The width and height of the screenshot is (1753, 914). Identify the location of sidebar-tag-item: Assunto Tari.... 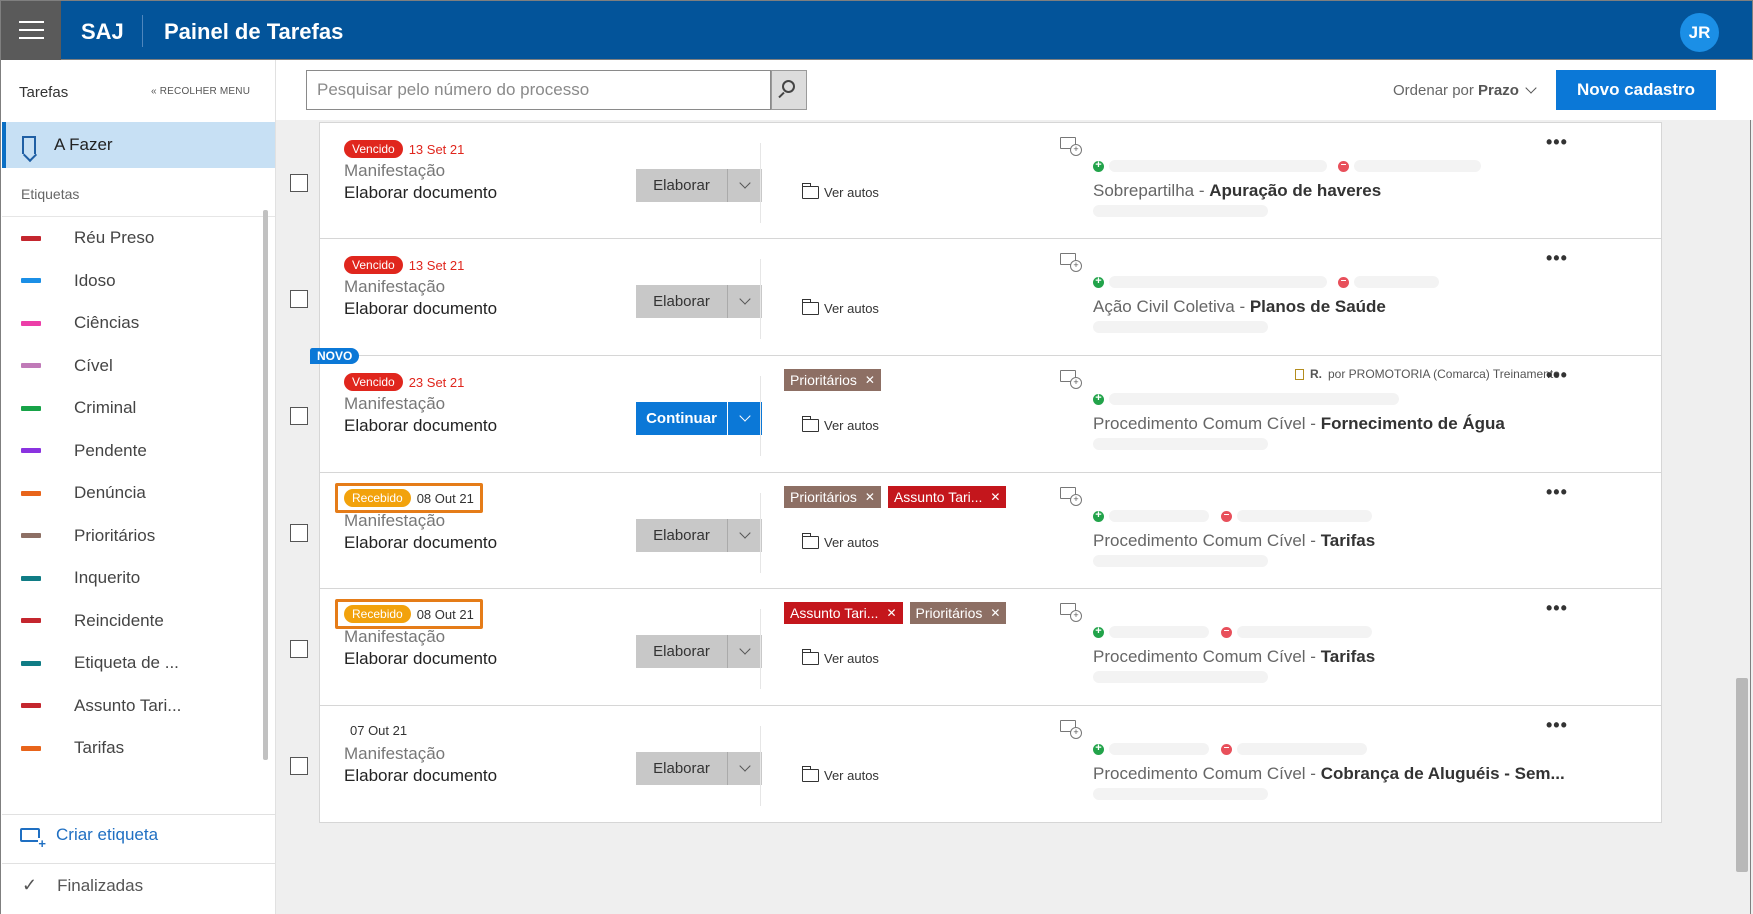
(132, 706).